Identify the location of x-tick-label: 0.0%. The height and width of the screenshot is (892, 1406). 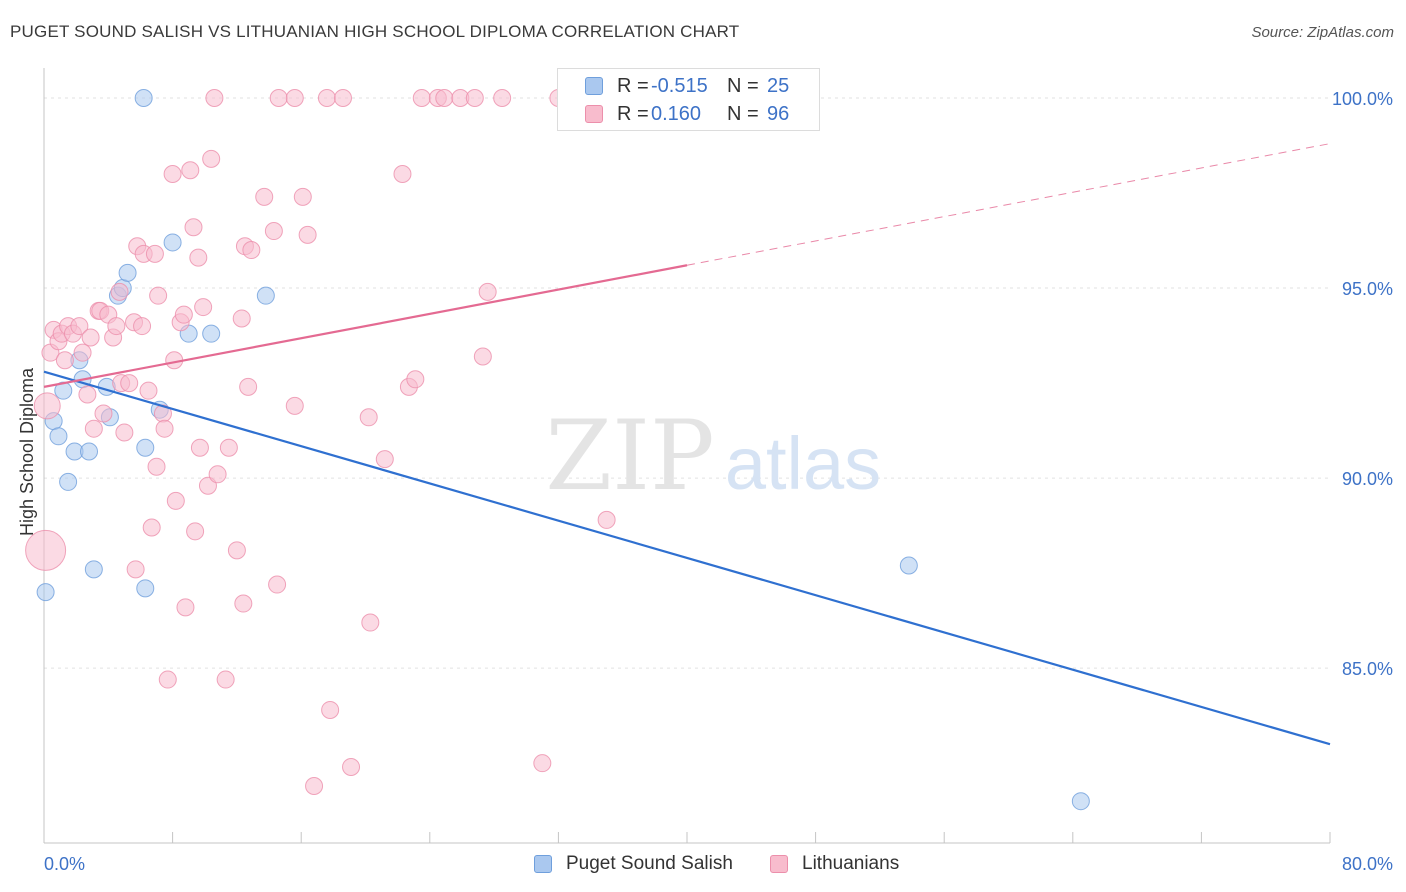
(64, 864).